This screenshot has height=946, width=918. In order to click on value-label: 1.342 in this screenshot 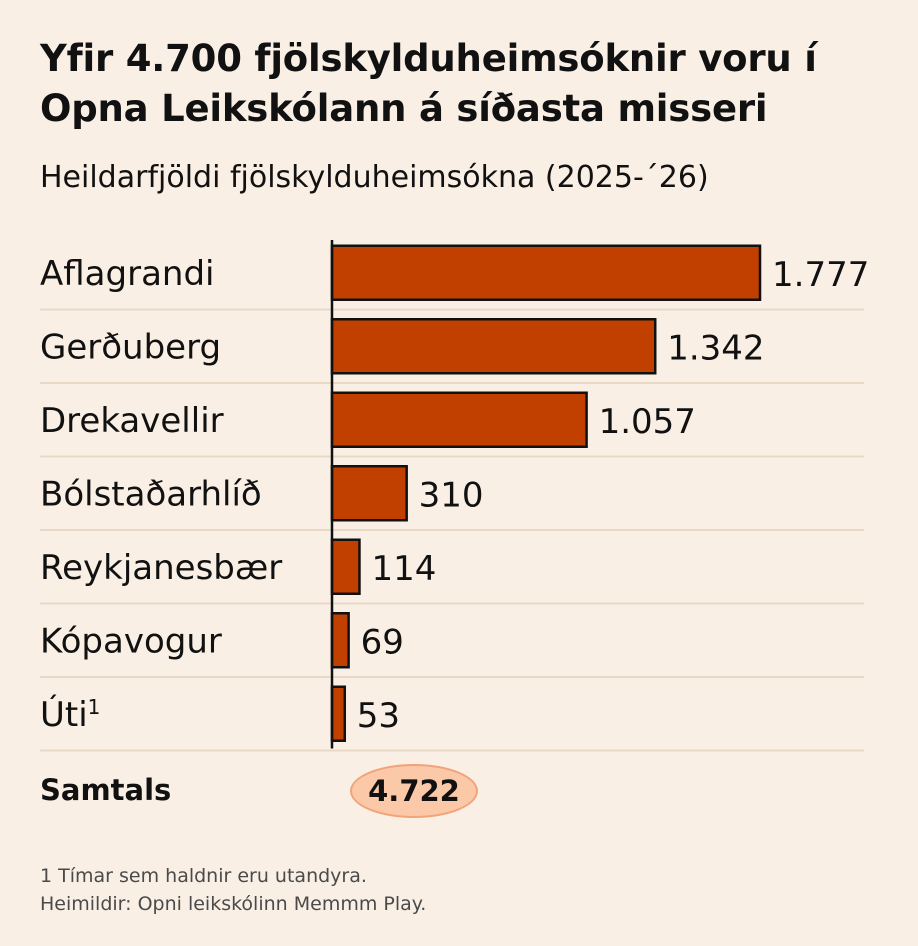, I will do `click(715, 348)`.